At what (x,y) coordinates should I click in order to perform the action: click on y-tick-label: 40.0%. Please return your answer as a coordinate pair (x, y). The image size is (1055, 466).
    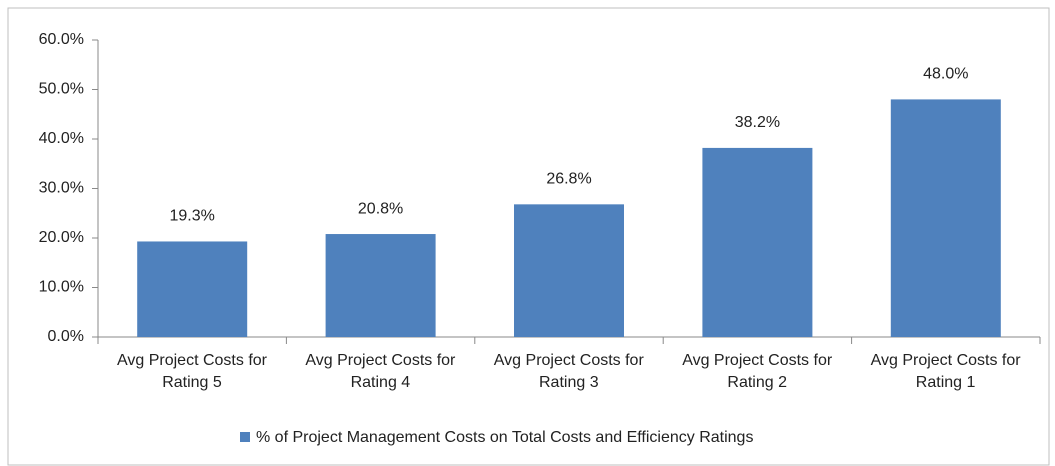
    Looking at the image, I should click on (61, 138).